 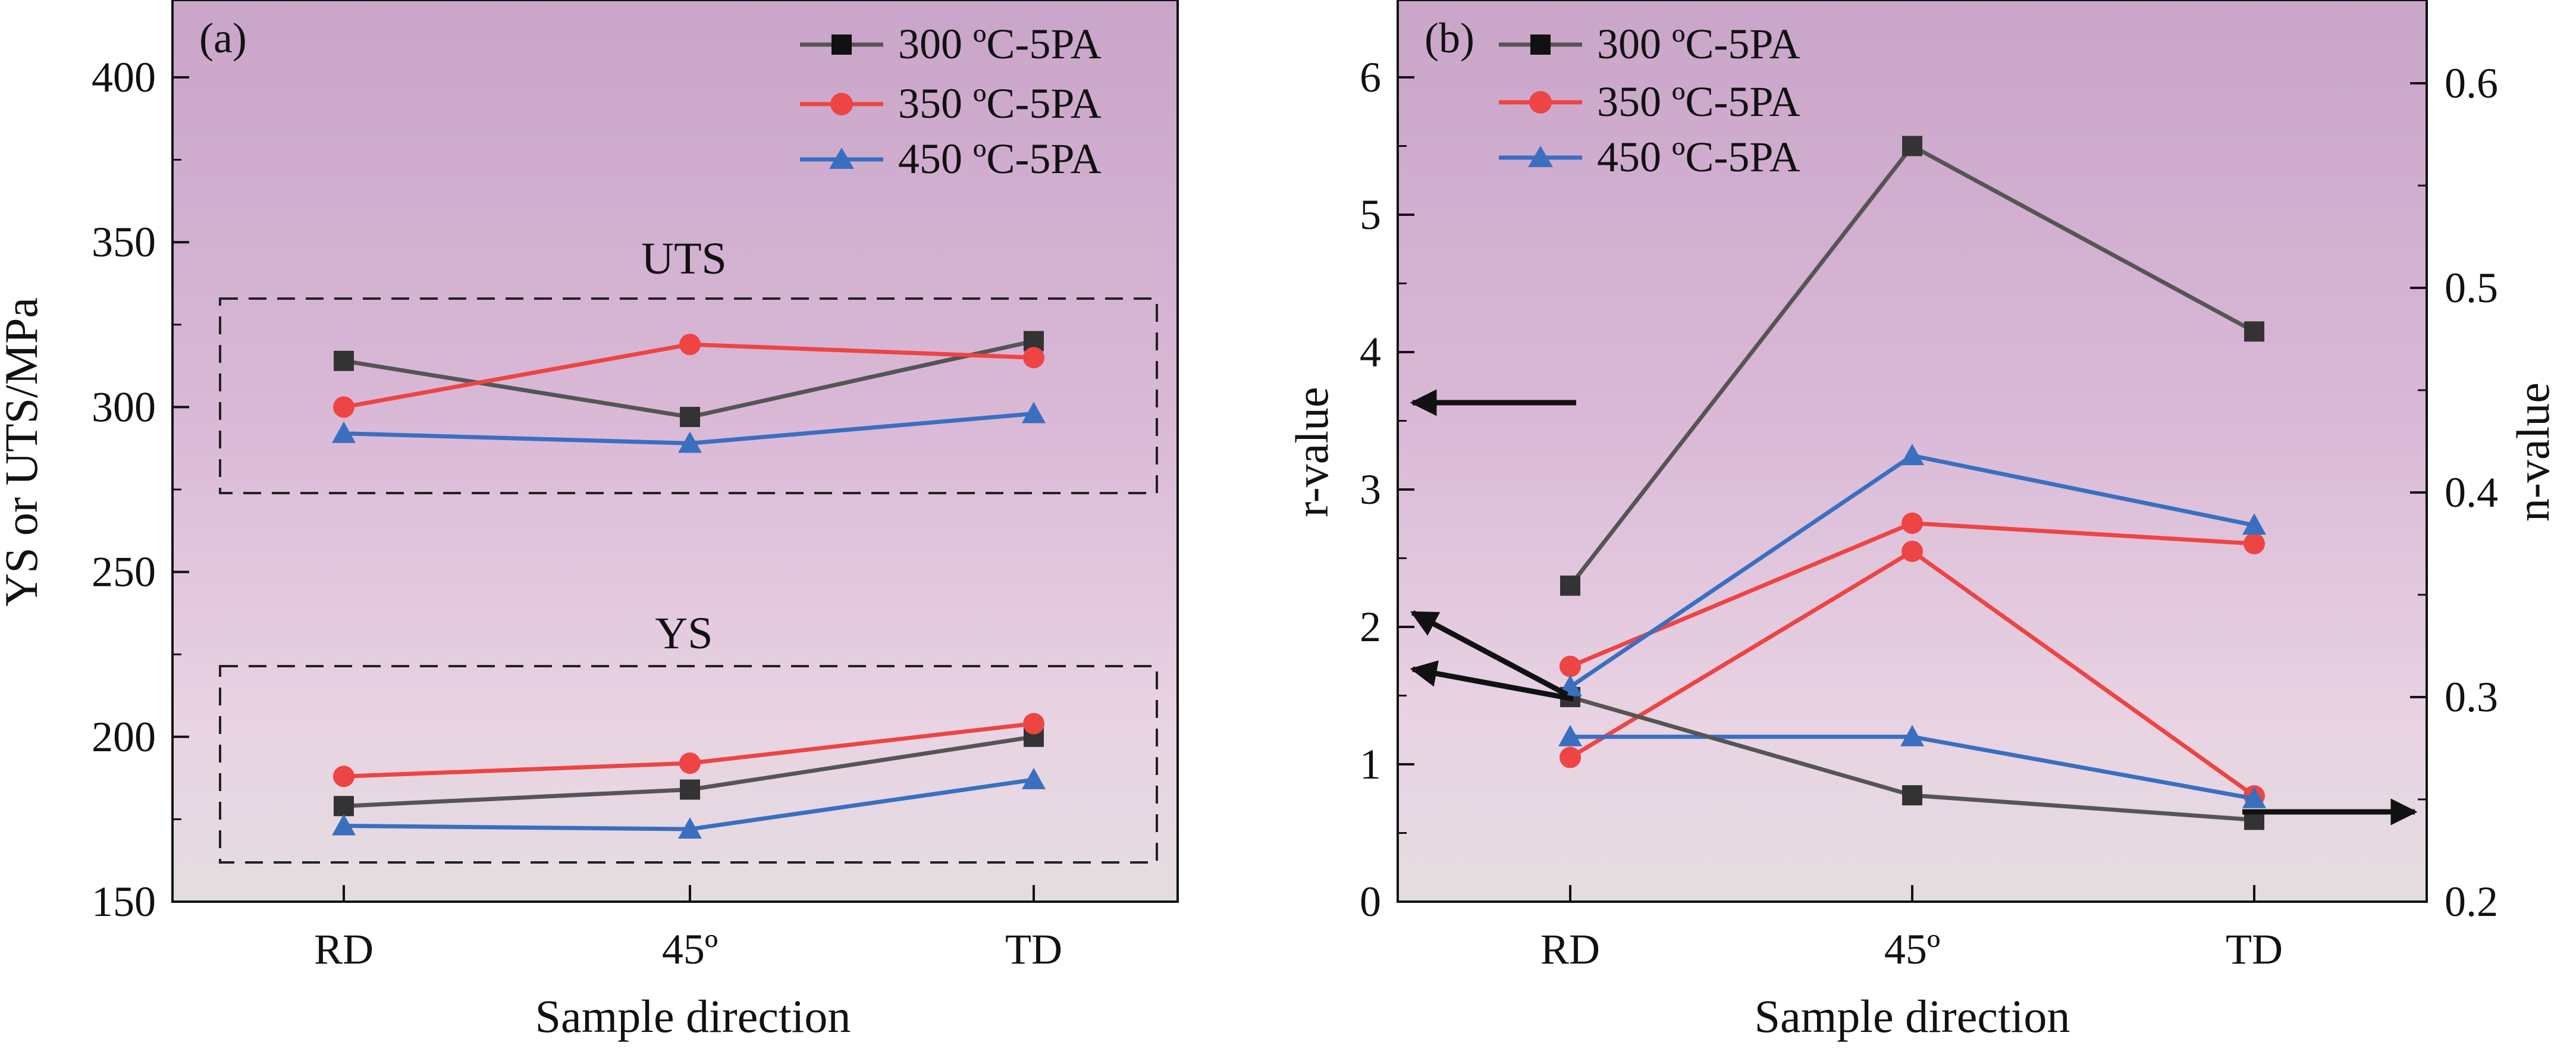 What do you see at coordinates (343, 776) in the screenshot?
I see `point-YS-350-RD` at bounding box center [343, 776].